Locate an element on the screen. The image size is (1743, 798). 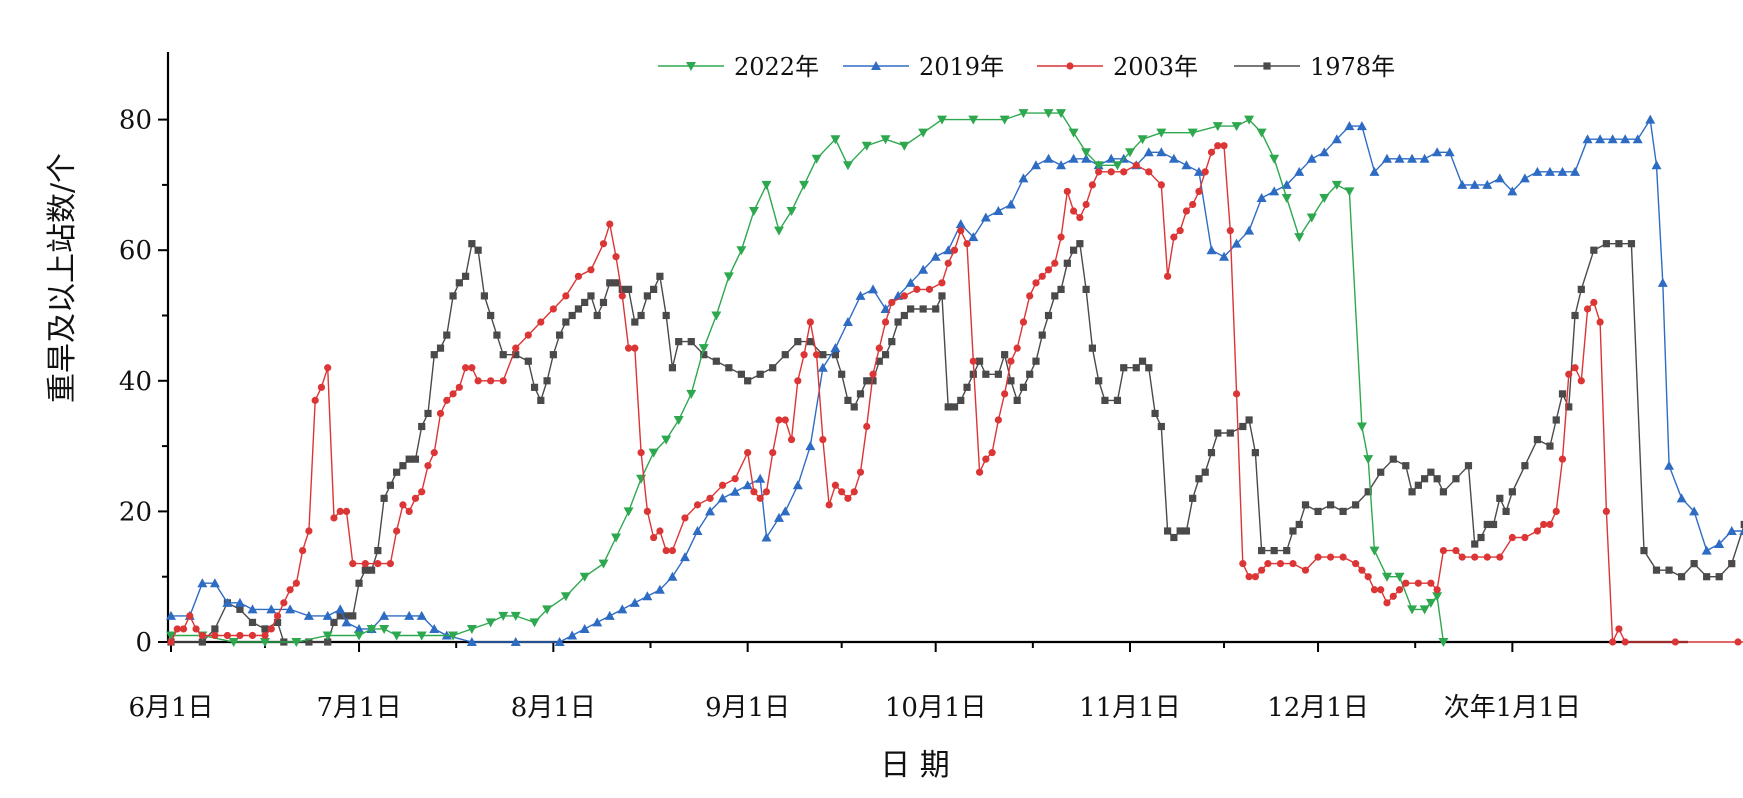
x-tick-label: 次年1月1日 is located at coordinates (1512, 708).